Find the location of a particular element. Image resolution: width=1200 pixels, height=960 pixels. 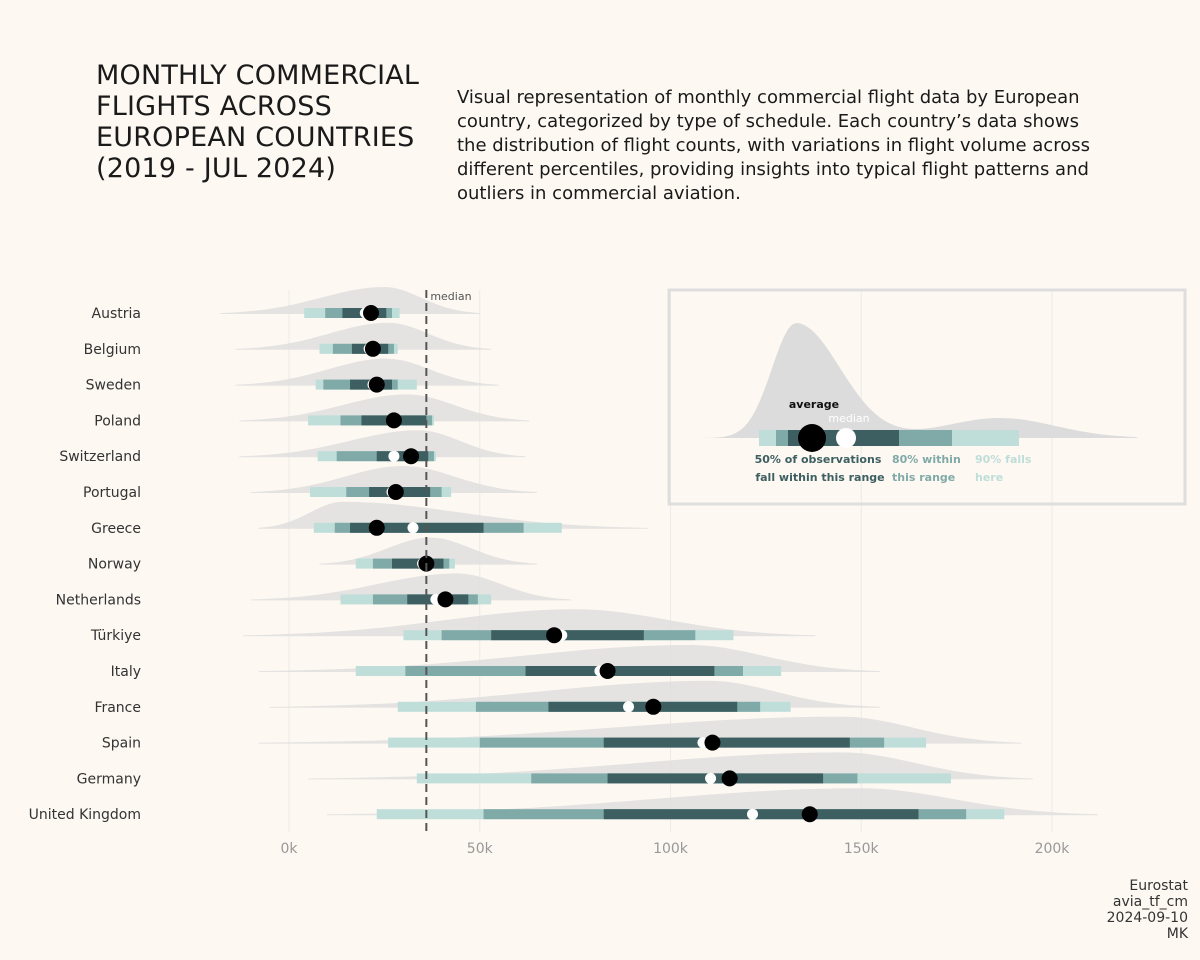

country-row: Norway is located at coordinates (312, 555).